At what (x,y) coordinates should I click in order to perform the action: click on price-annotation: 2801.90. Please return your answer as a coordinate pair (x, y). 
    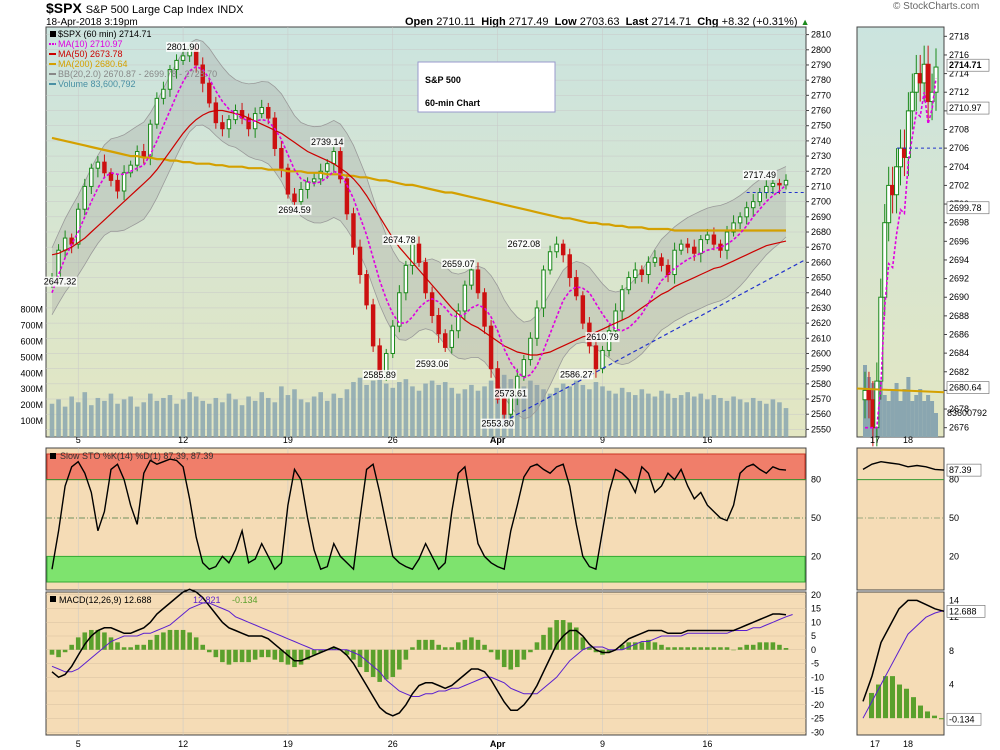
    Looking at the image, I should click on (183, 47).